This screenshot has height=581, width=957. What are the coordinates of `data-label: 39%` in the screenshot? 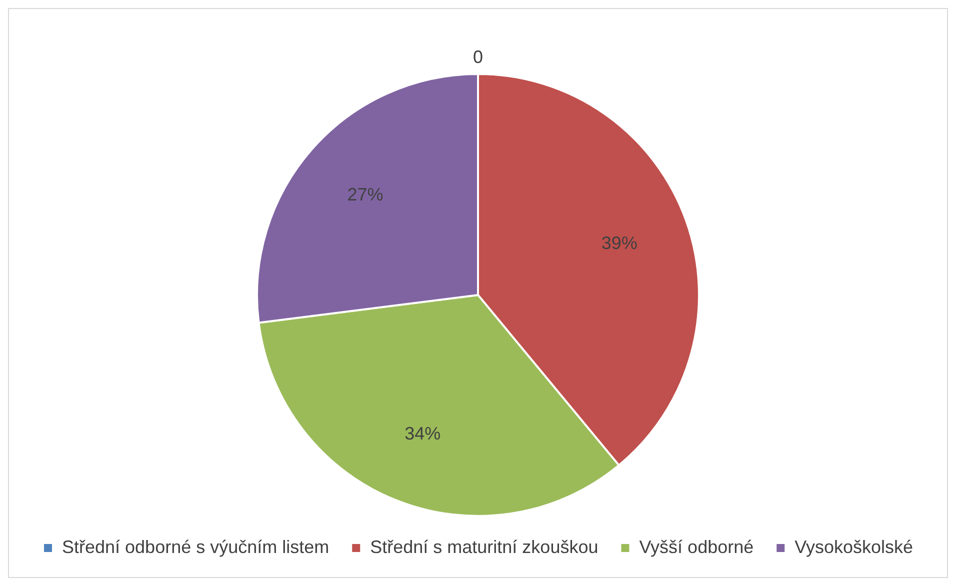 It's located at (619, 243).